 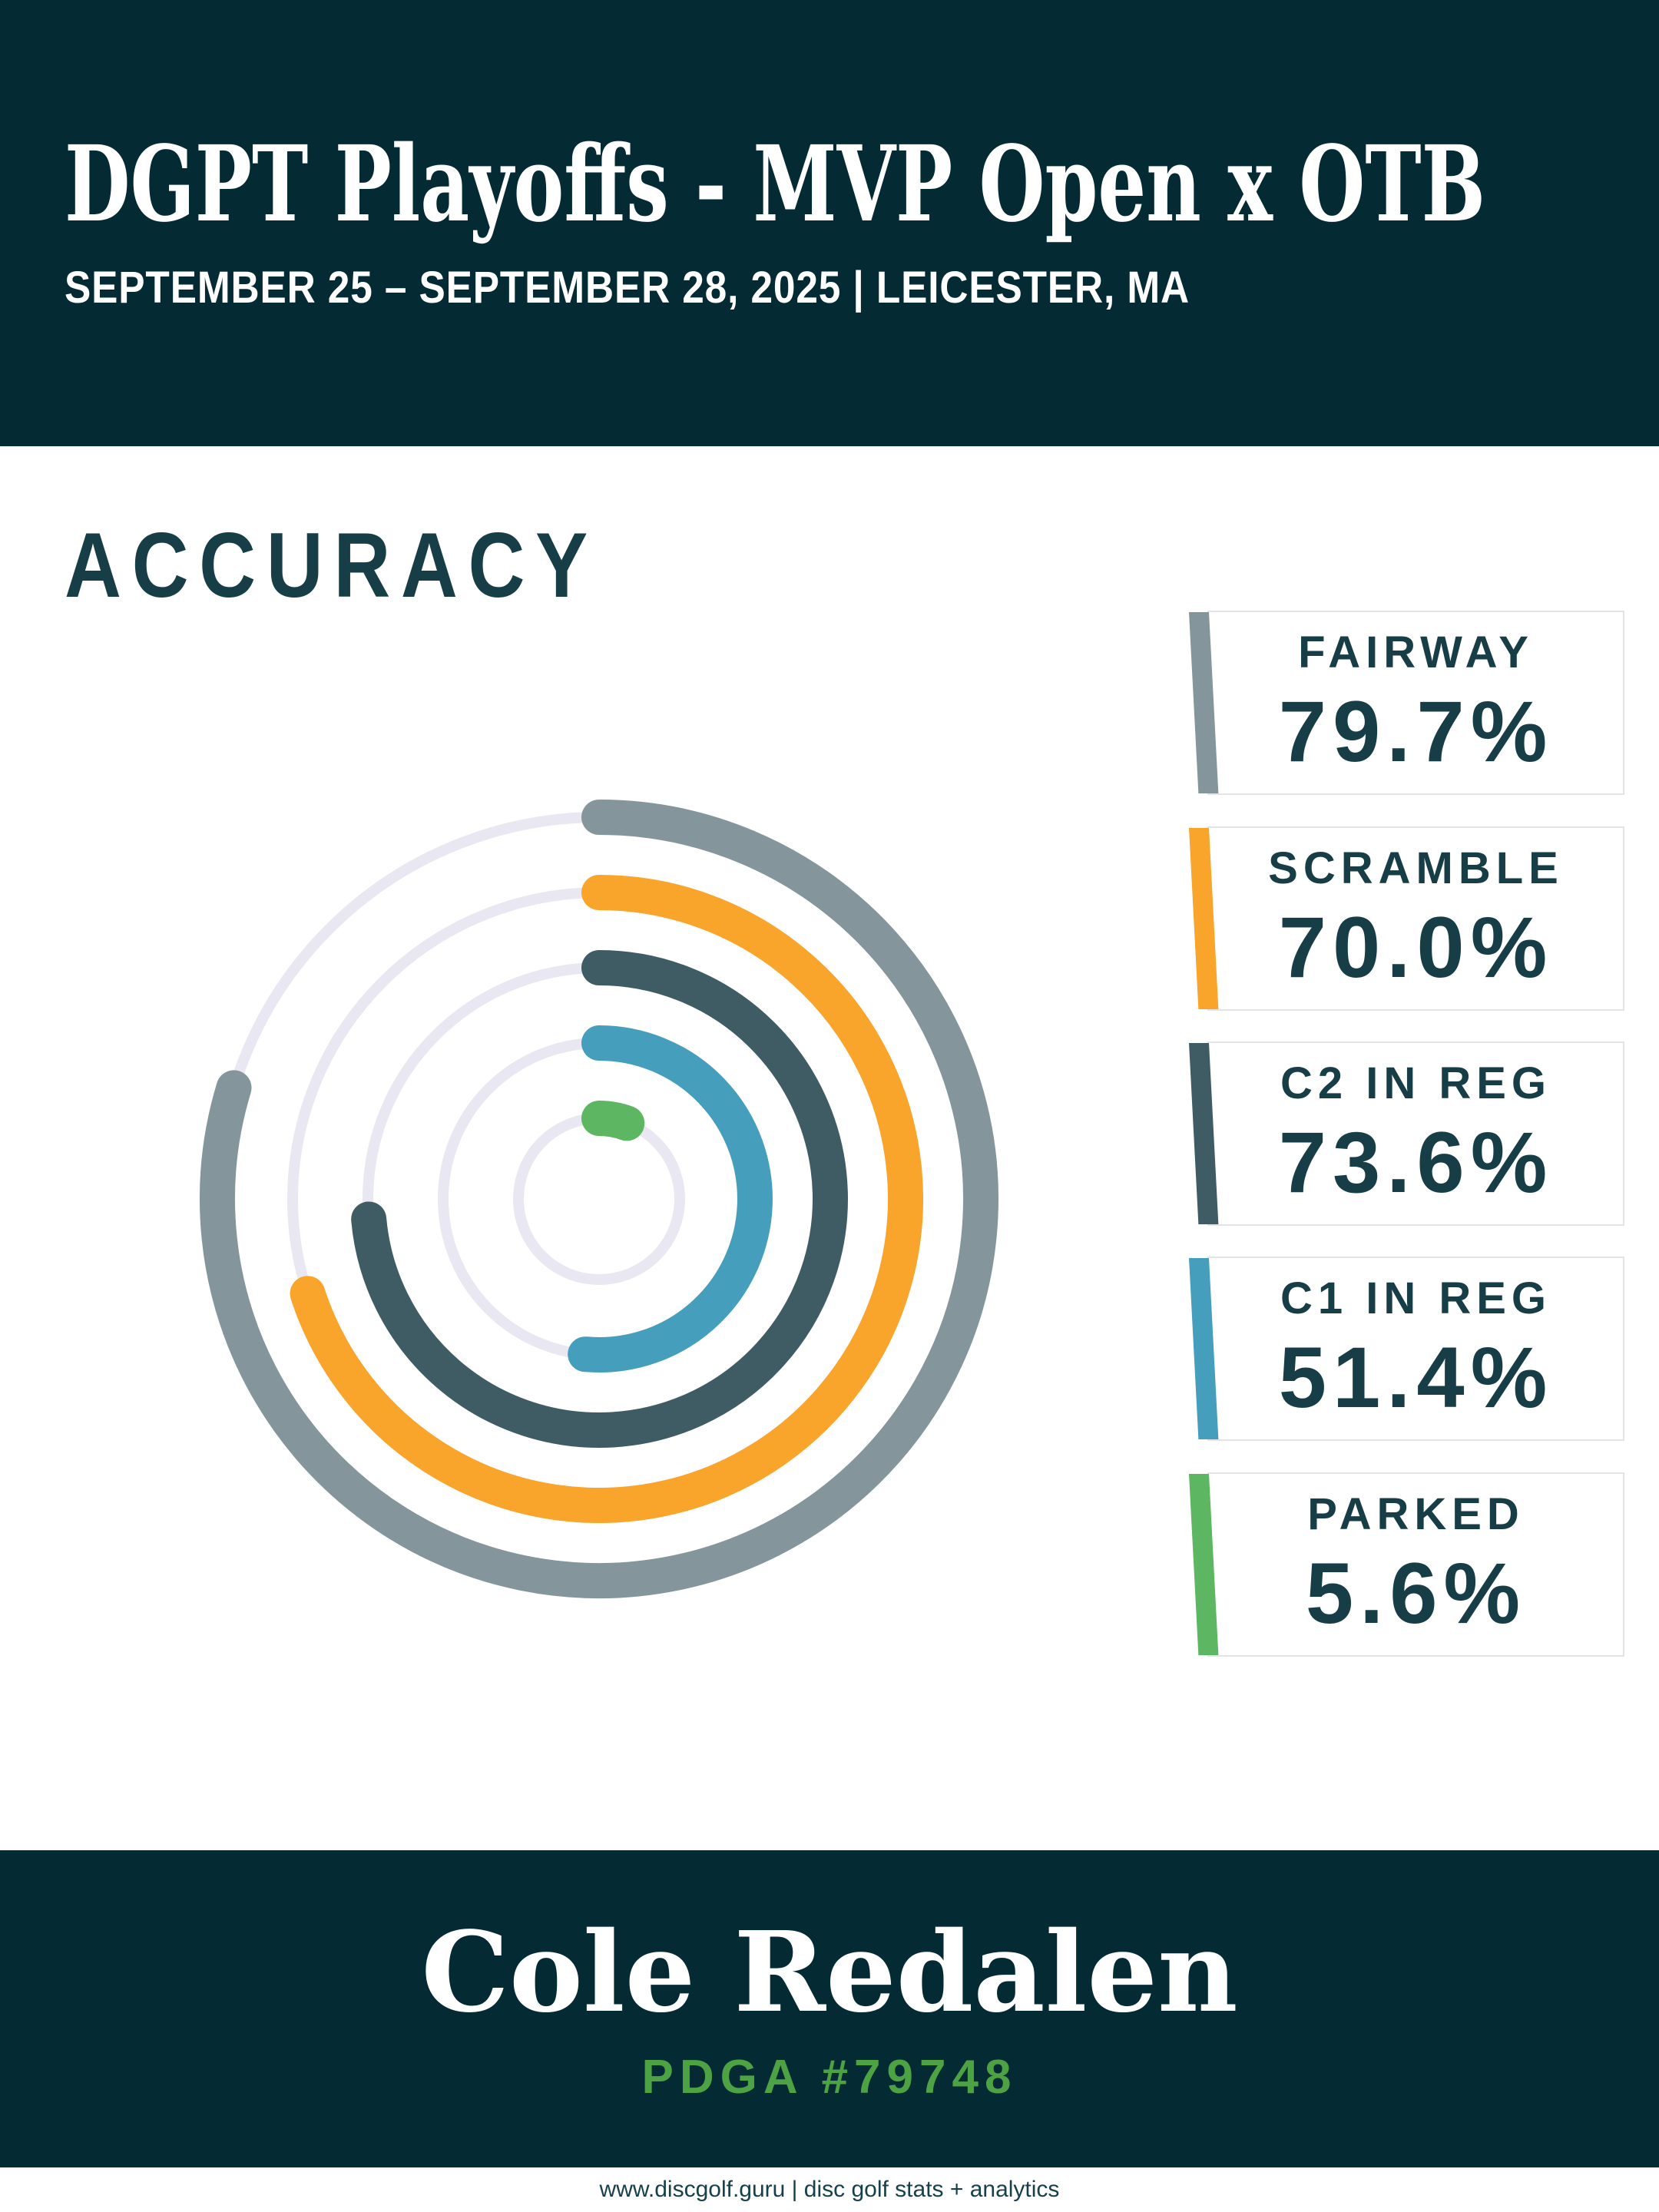 What do you see at coordinates (1416, 653) in the screenshot?
I see `stat-label: FAIRWAY` at bounding box center [1416, 653].